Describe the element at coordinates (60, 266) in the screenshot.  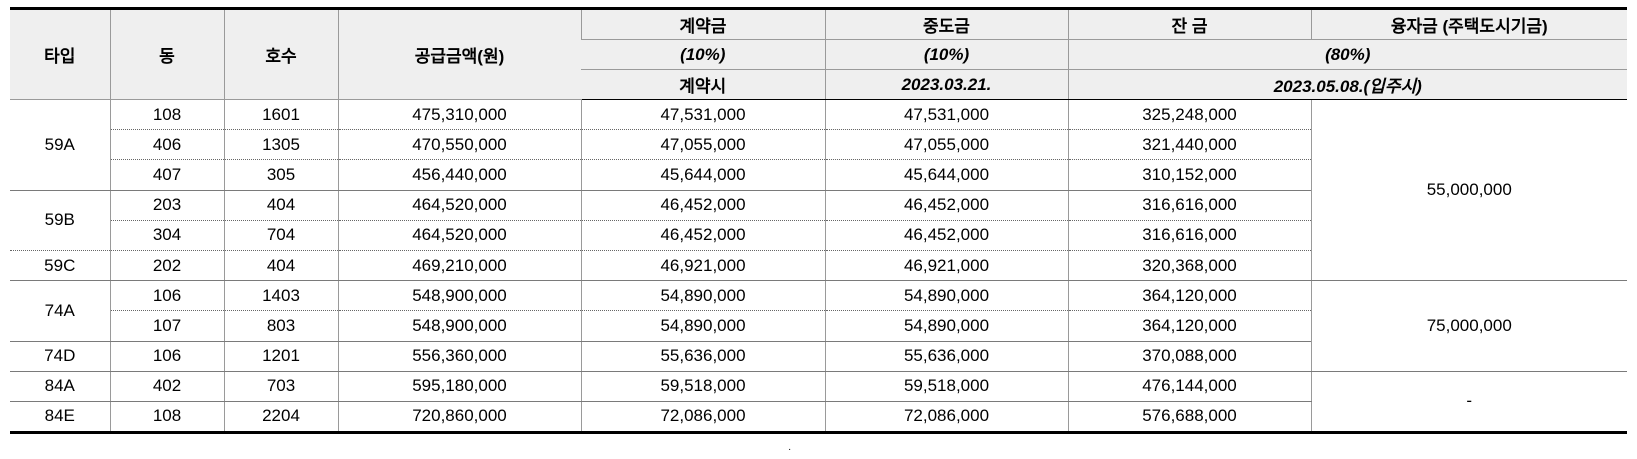
I see `type-cell: 59C` at that location.